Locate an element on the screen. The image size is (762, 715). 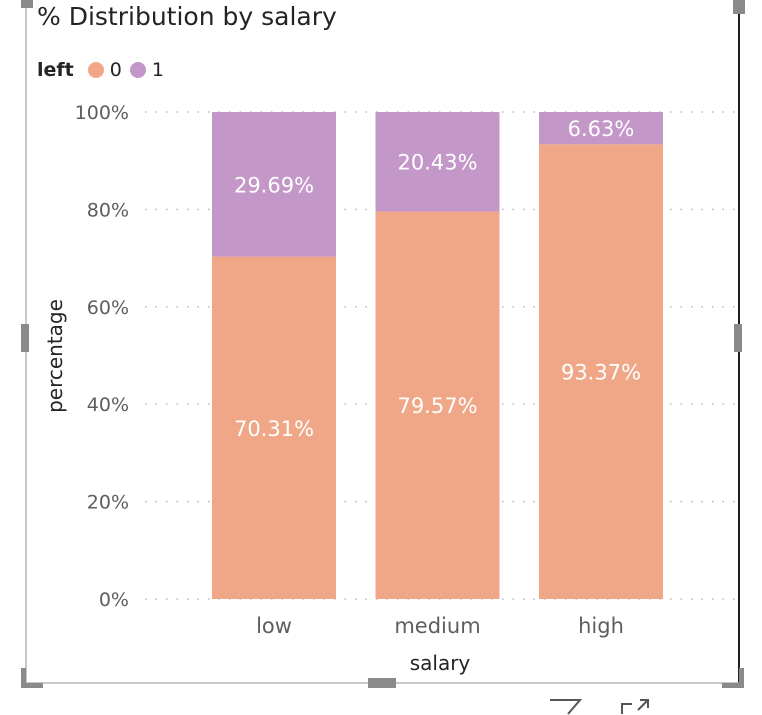
data-label: 29.69% is located at coordinates (274, 185).